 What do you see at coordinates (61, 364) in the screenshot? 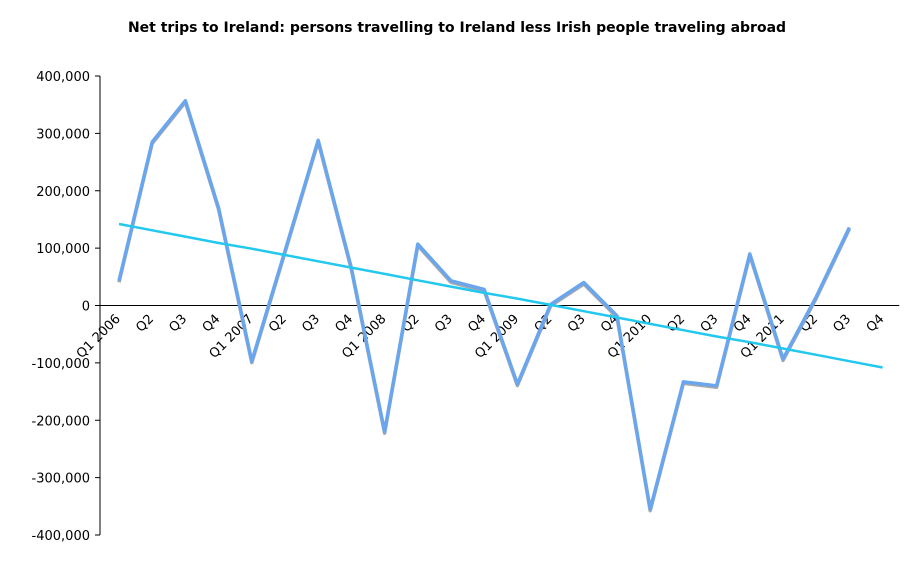
I see `y-tick-label: -100,000` at bounding box center [61, 364].